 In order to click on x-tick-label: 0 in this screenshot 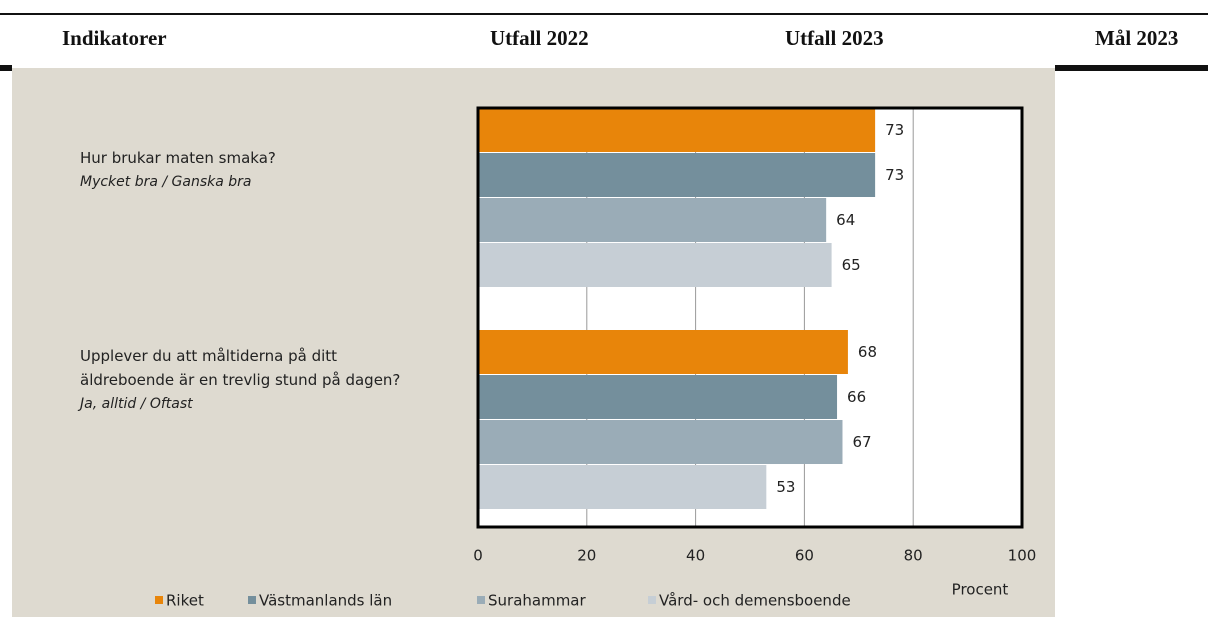, I will do `click(478, 556)`.